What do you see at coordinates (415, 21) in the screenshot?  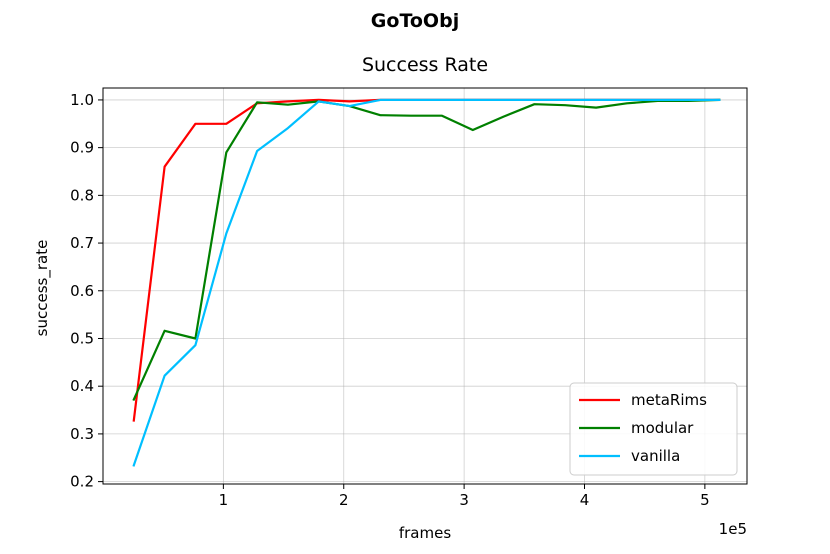 I see `chart-suptitle: GoToObj` at bounding box center [415, 21].